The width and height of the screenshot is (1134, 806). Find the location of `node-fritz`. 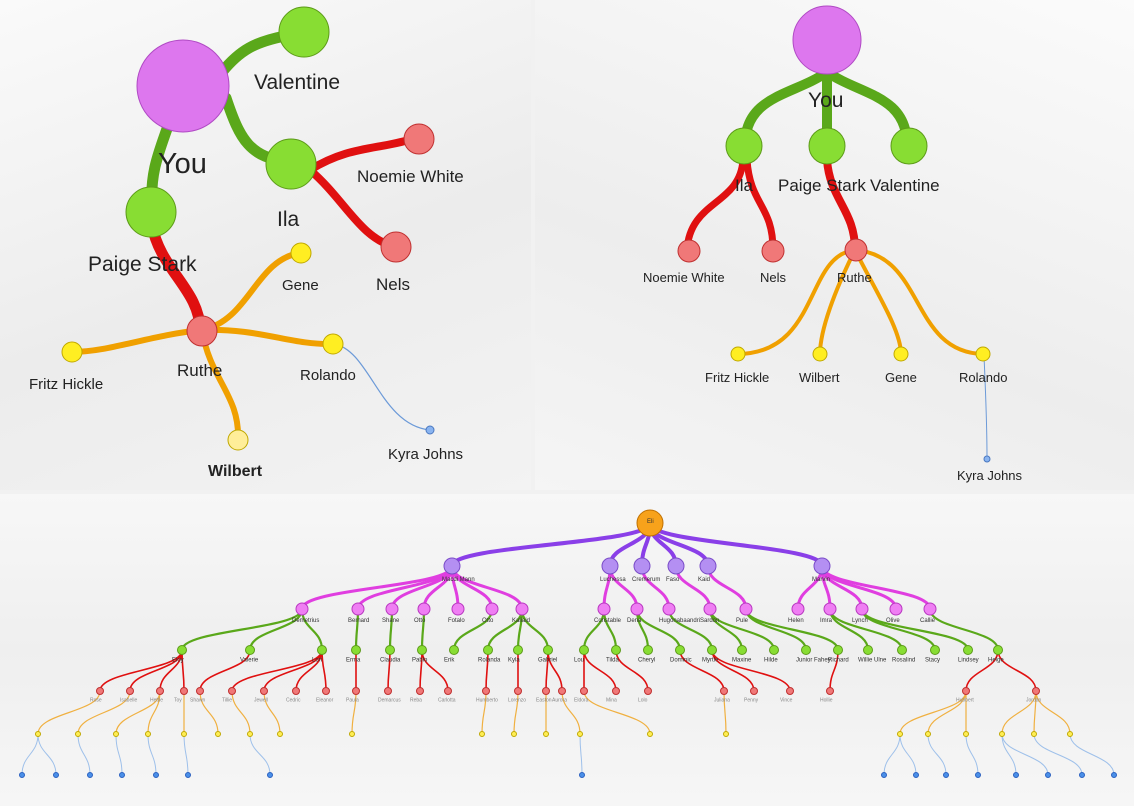

node-fritz is located at coordinates (72, 352).